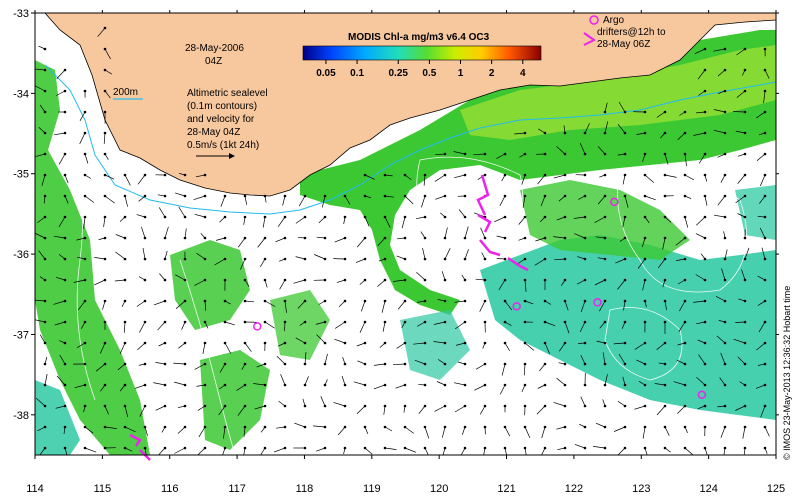 The height and width of the screenshot is (500, 800). What do you see at coordinates (305, 489) in the screenshot?
I see `x-tick-label: 118` at bounding box center [305, 489].